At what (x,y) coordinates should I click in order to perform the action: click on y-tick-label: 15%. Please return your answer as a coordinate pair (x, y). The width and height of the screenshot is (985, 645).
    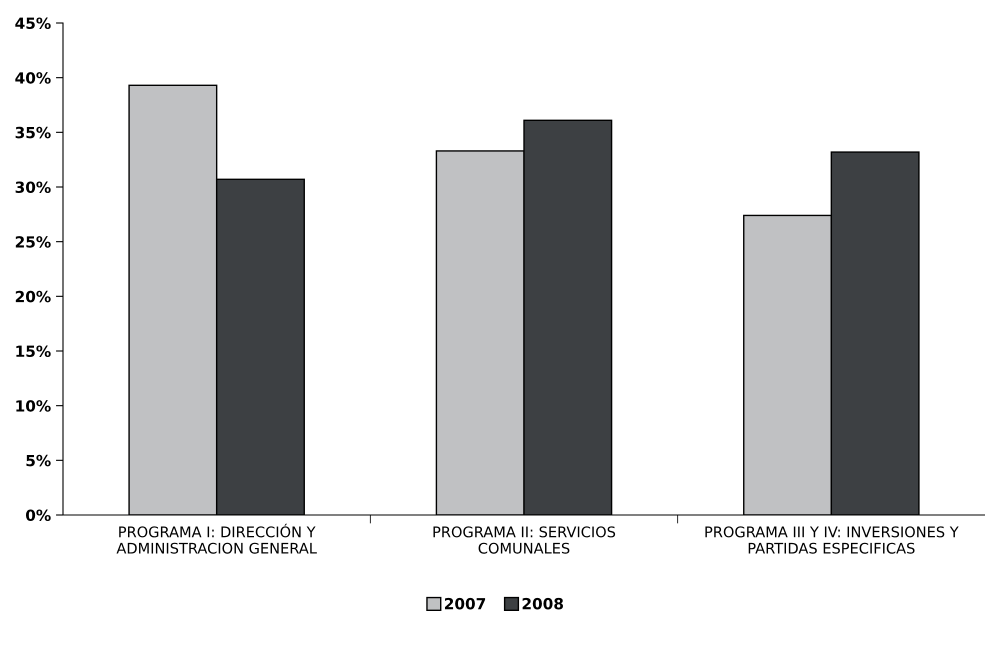
    Looking at the image, I should click on (33, 351).